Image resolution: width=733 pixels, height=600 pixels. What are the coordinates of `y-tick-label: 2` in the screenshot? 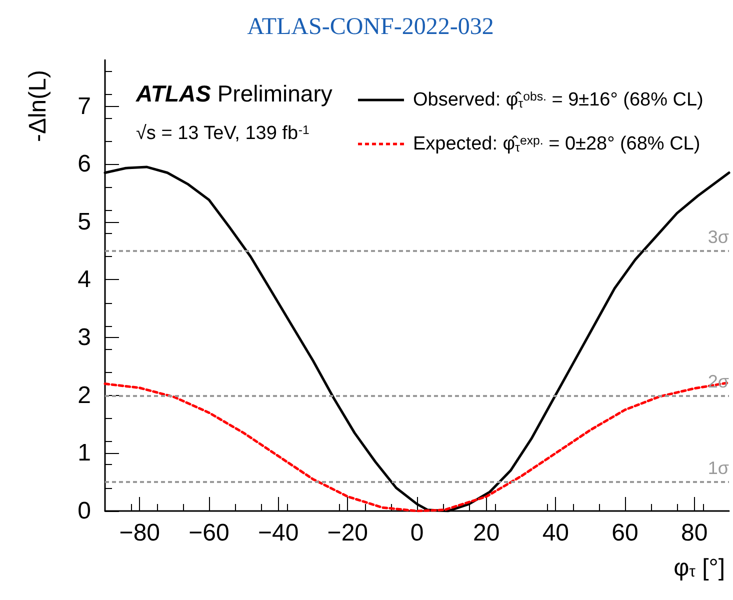 It's located at (84, 395).